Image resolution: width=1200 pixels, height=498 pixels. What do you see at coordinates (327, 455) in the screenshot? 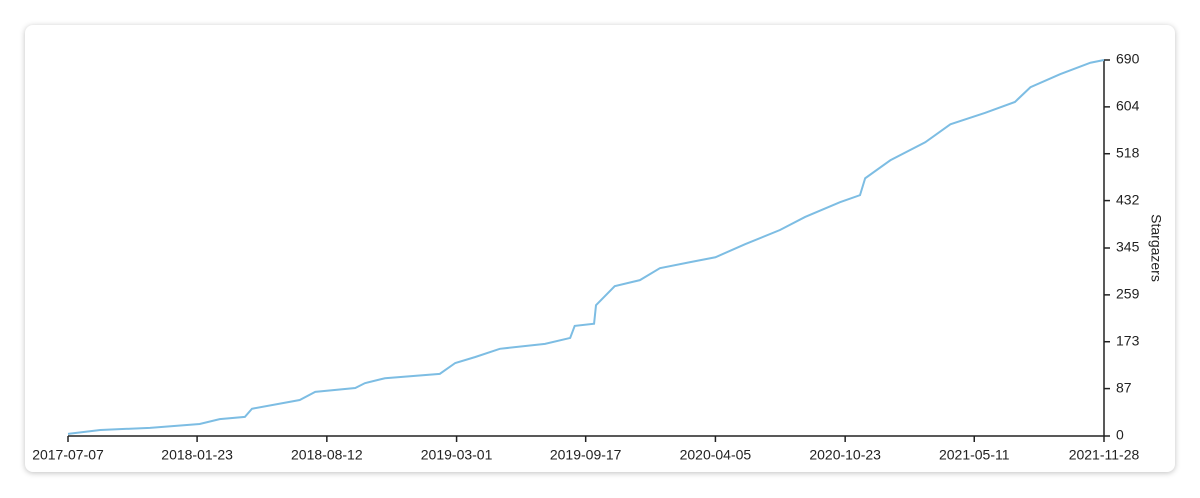
I see `x-tick-label: 2018-08-12` at bounding box center [327, 455].